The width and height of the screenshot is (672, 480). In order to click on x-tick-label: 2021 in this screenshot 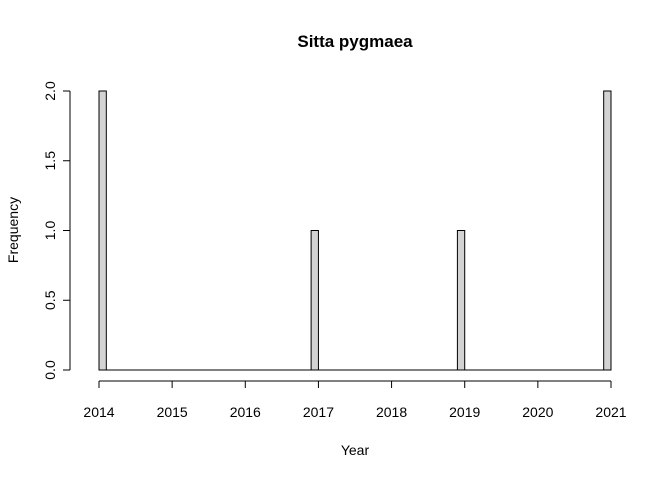, I will do `click(610, 412)`.